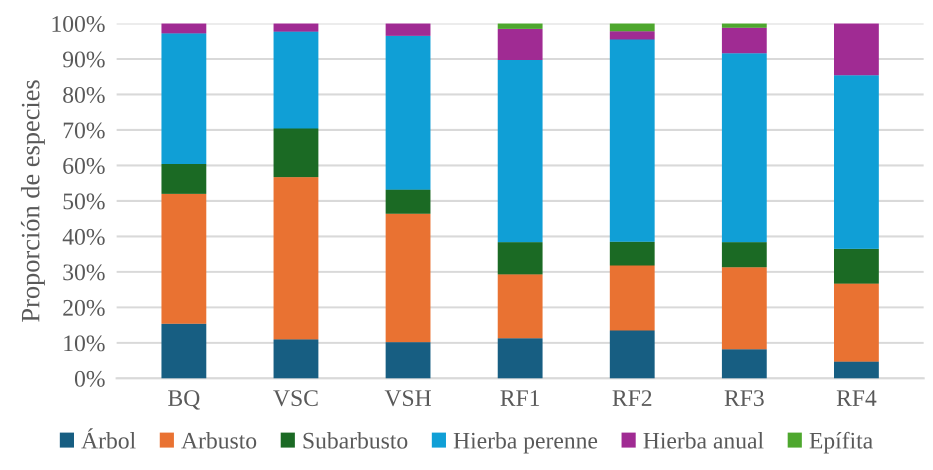 The image size is (933, 470). What do you see at coordinates (84, 343) in the screenshot?
I see `y-tick-label: 10%` at bounding box center [84, 343].